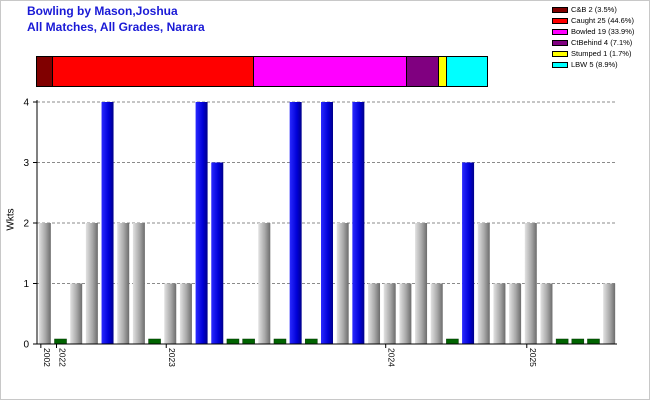  I want to click on dismissal-stacked-bar, so click(262, 71).